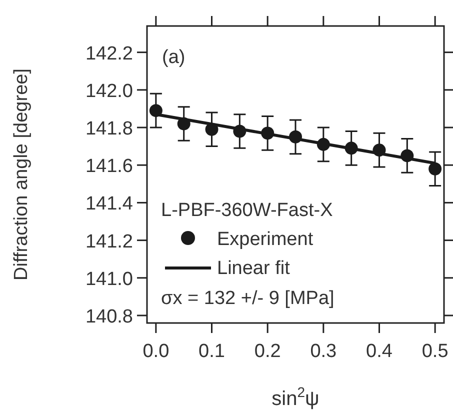  What do you see at coordinates (109, 53) in the screenshot?
I see `y-tick-label: 142.2` at bounding box center [109, 53].